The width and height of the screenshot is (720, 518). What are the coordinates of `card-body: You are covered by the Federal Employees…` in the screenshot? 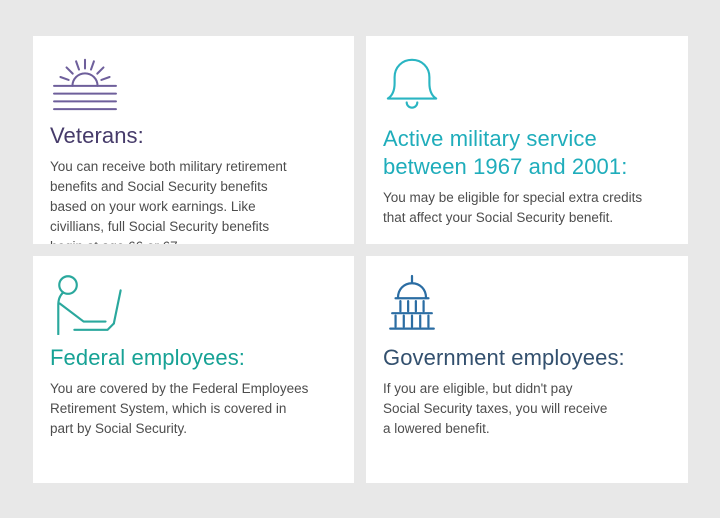 It's located at (179, 408).